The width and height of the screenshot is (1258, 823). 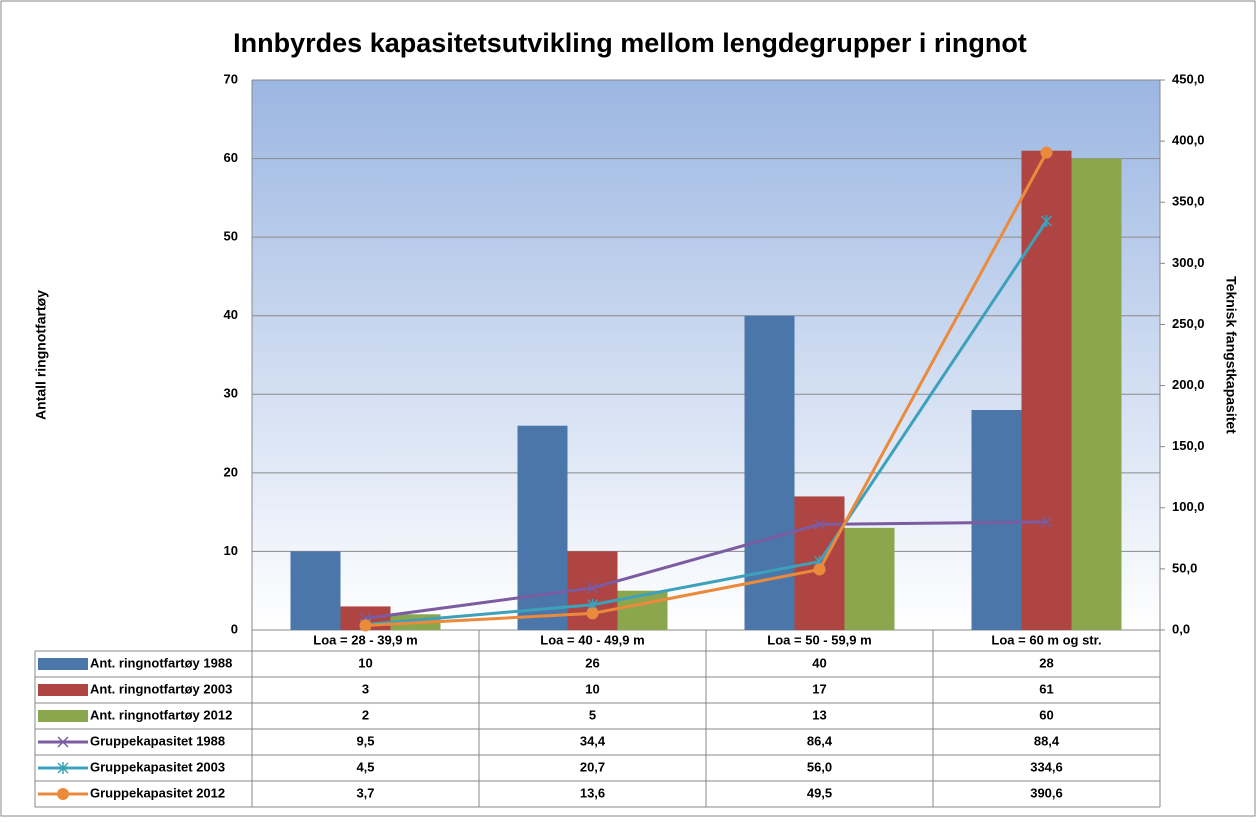 What do you see at coordinates (41, 355) in the screenshot?
I see `y-axis-title: Antall ringnotfartøy` at bounding box center [41, 355].